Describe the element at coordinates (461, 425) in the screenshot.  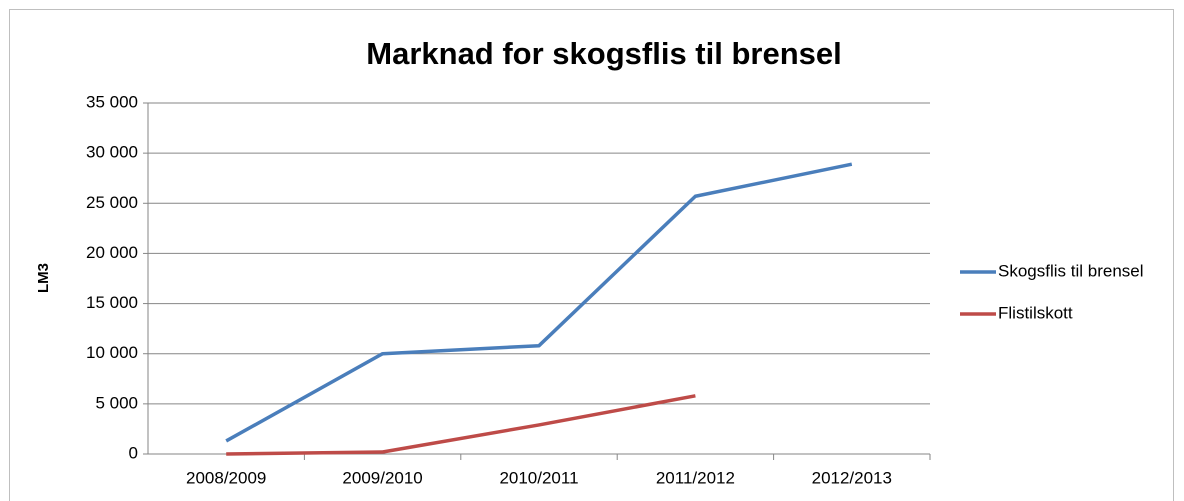
I see `series-line` at that location.